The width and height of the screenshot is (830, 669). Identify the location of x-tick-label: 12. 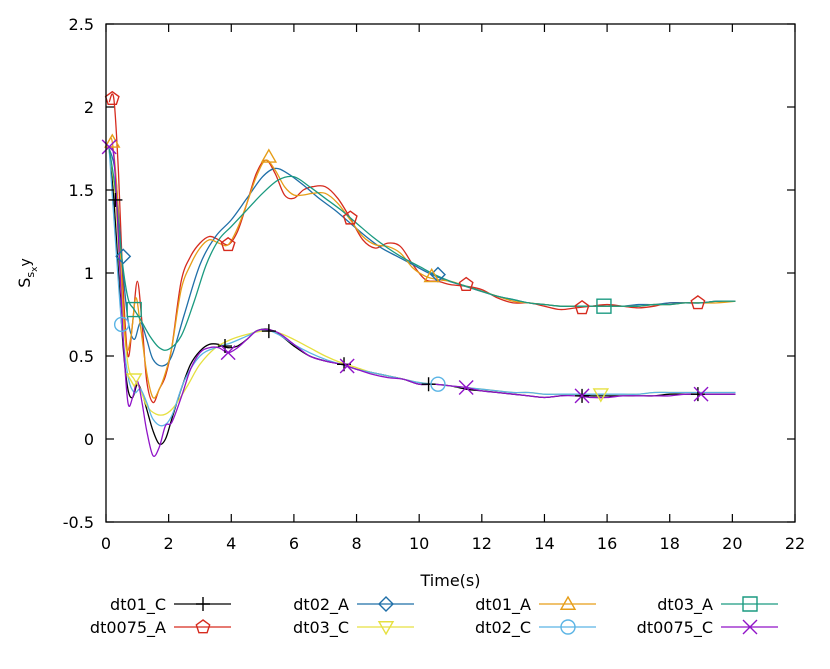
(482, 543).